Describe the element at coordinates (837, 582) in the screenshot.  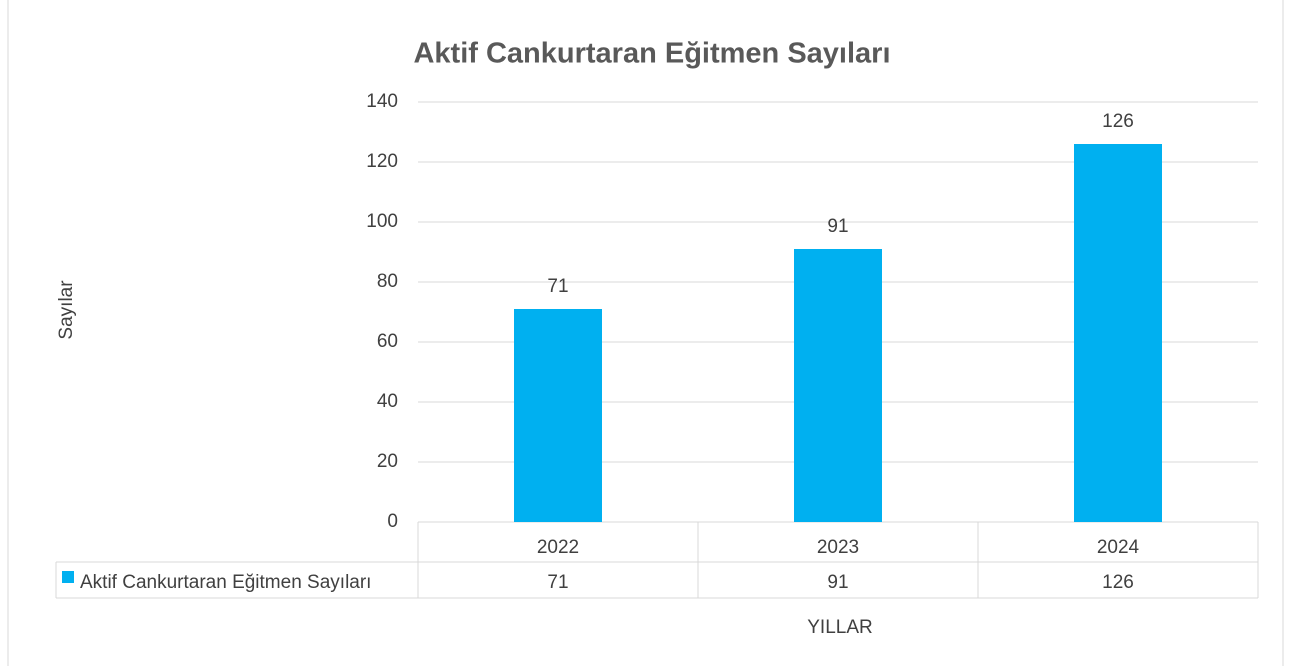
I see `table-value: 91` at that location.